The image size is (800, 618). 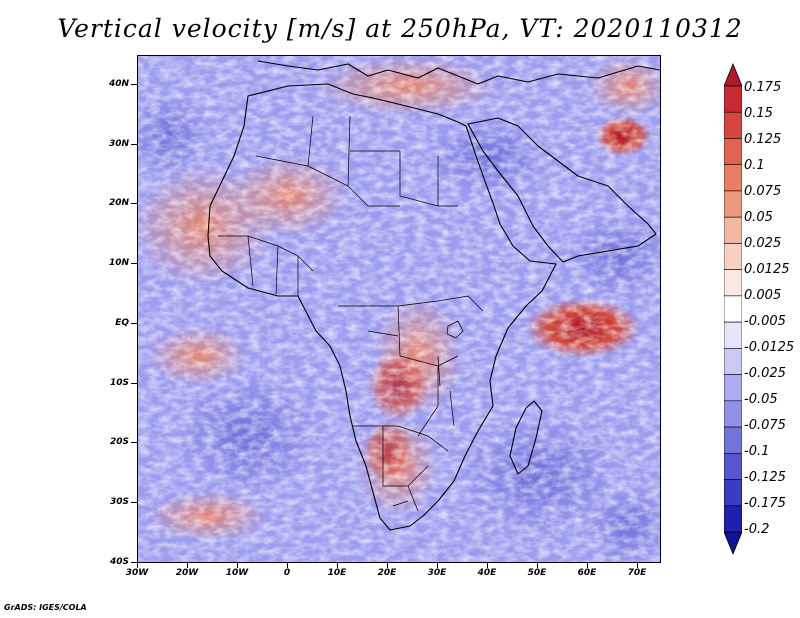 I want to click on colorbar-top-triangle, so click(x=733, y=74).